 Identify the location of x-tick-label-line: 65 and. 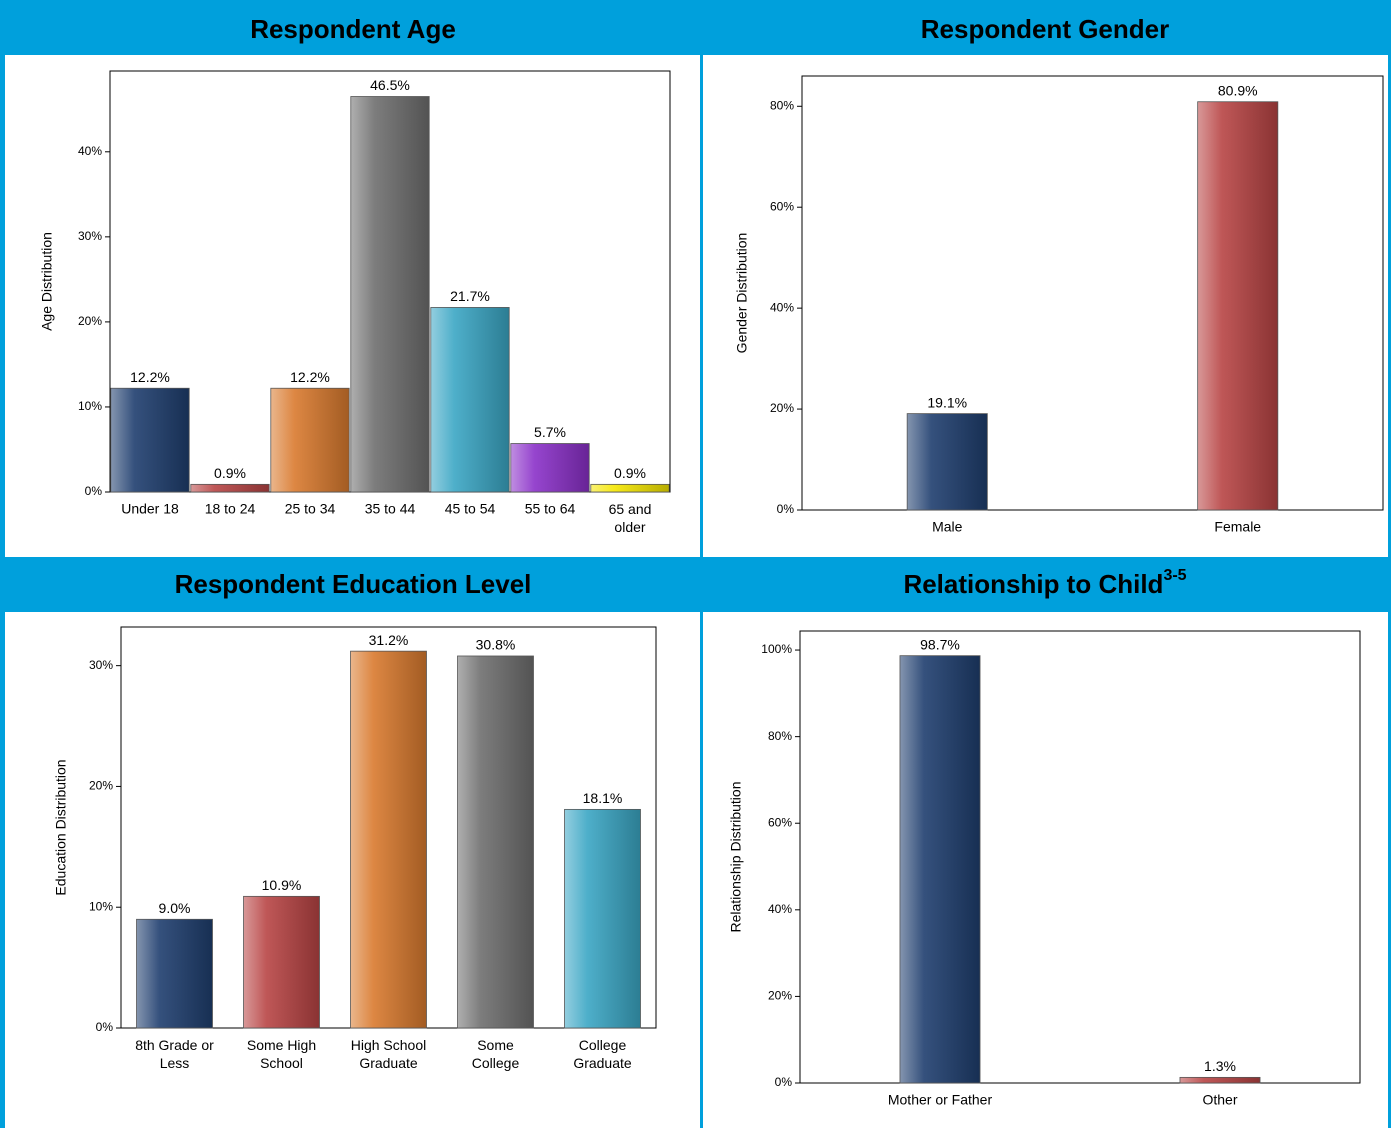
(630, 509).